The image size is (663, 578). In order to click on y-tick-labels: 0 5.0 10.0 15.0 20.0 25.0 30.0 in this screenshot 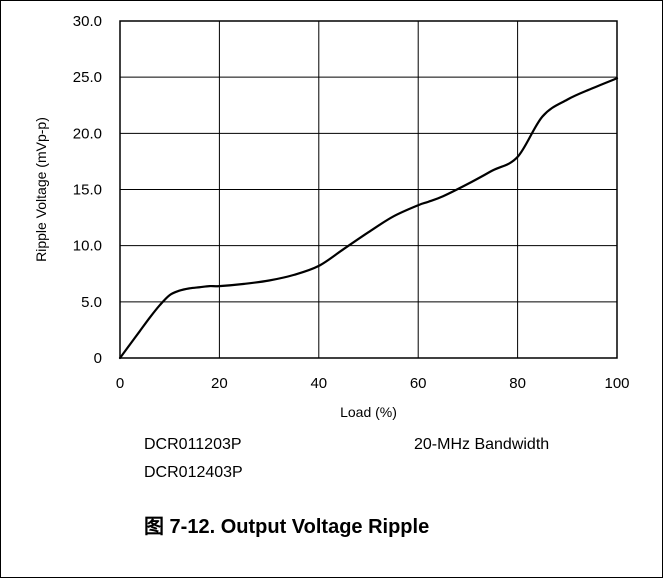, I will do `click(87, 190)`.